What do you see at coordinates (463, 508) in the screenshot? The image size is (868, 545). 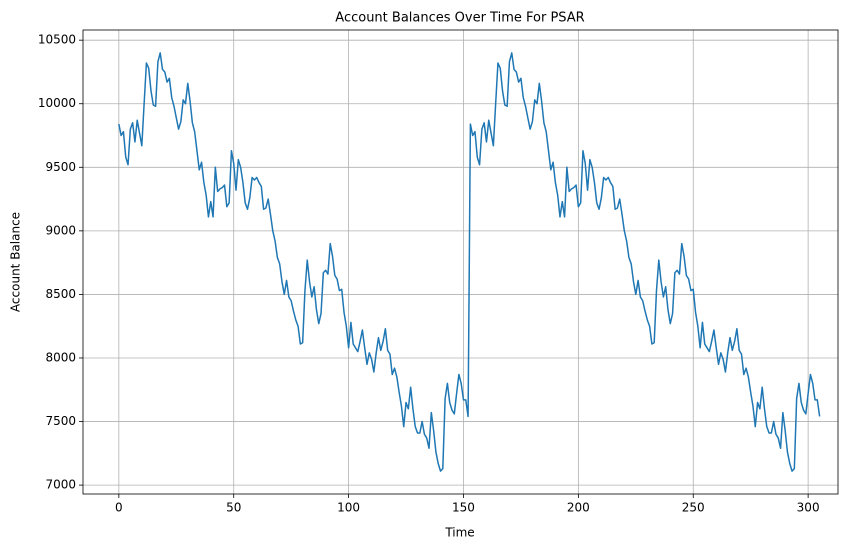 I see `x-tick-label: 150` at bounding box center [463, 508].